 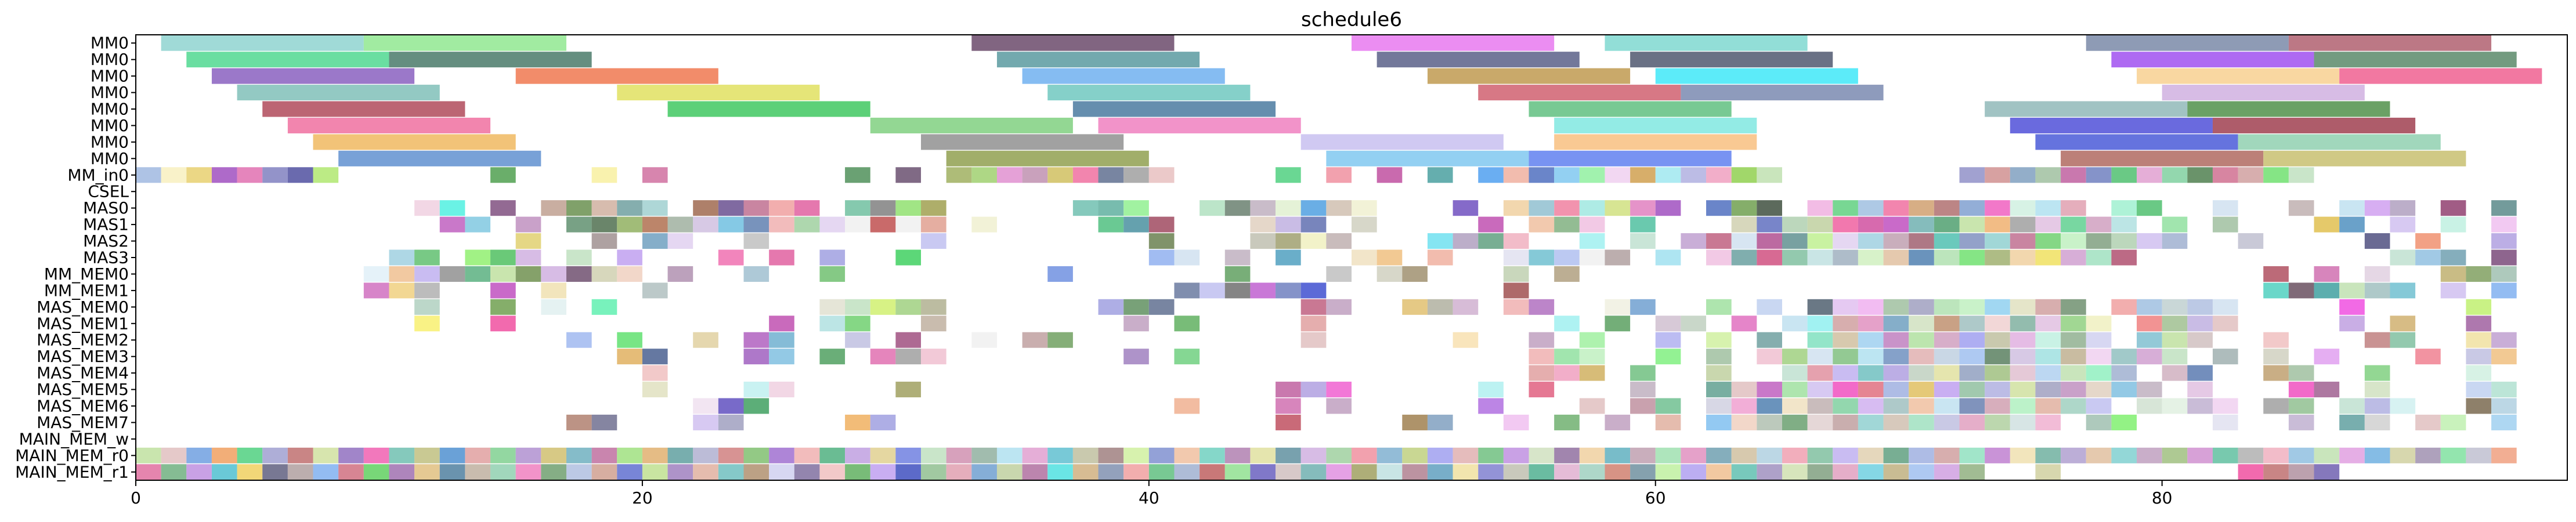 What do you see at coordinates (136, 497) in the screenshot?
I see `x-tick-label: 0` at bounding box center [136, 497].